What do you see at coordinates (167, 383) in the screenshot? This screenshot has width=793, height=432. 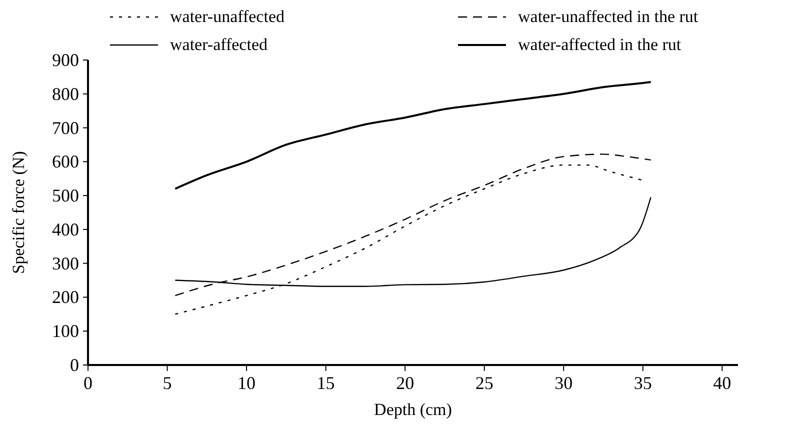 I see `x-tick-label: 5` at bounding box center [167, 383].